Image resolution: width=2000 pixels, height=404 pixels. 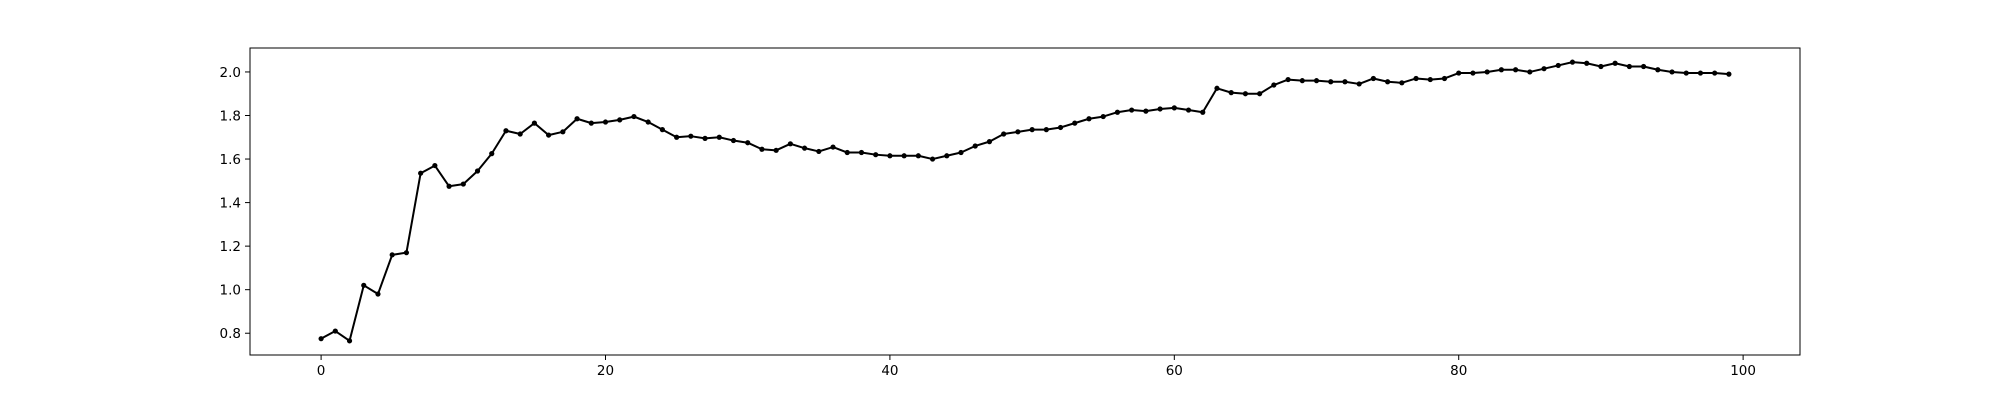 What do you see at coordinates (230, 247) in the screenshot?
I see `y-tick-label: 1.2` at bounding box center [230, 247].